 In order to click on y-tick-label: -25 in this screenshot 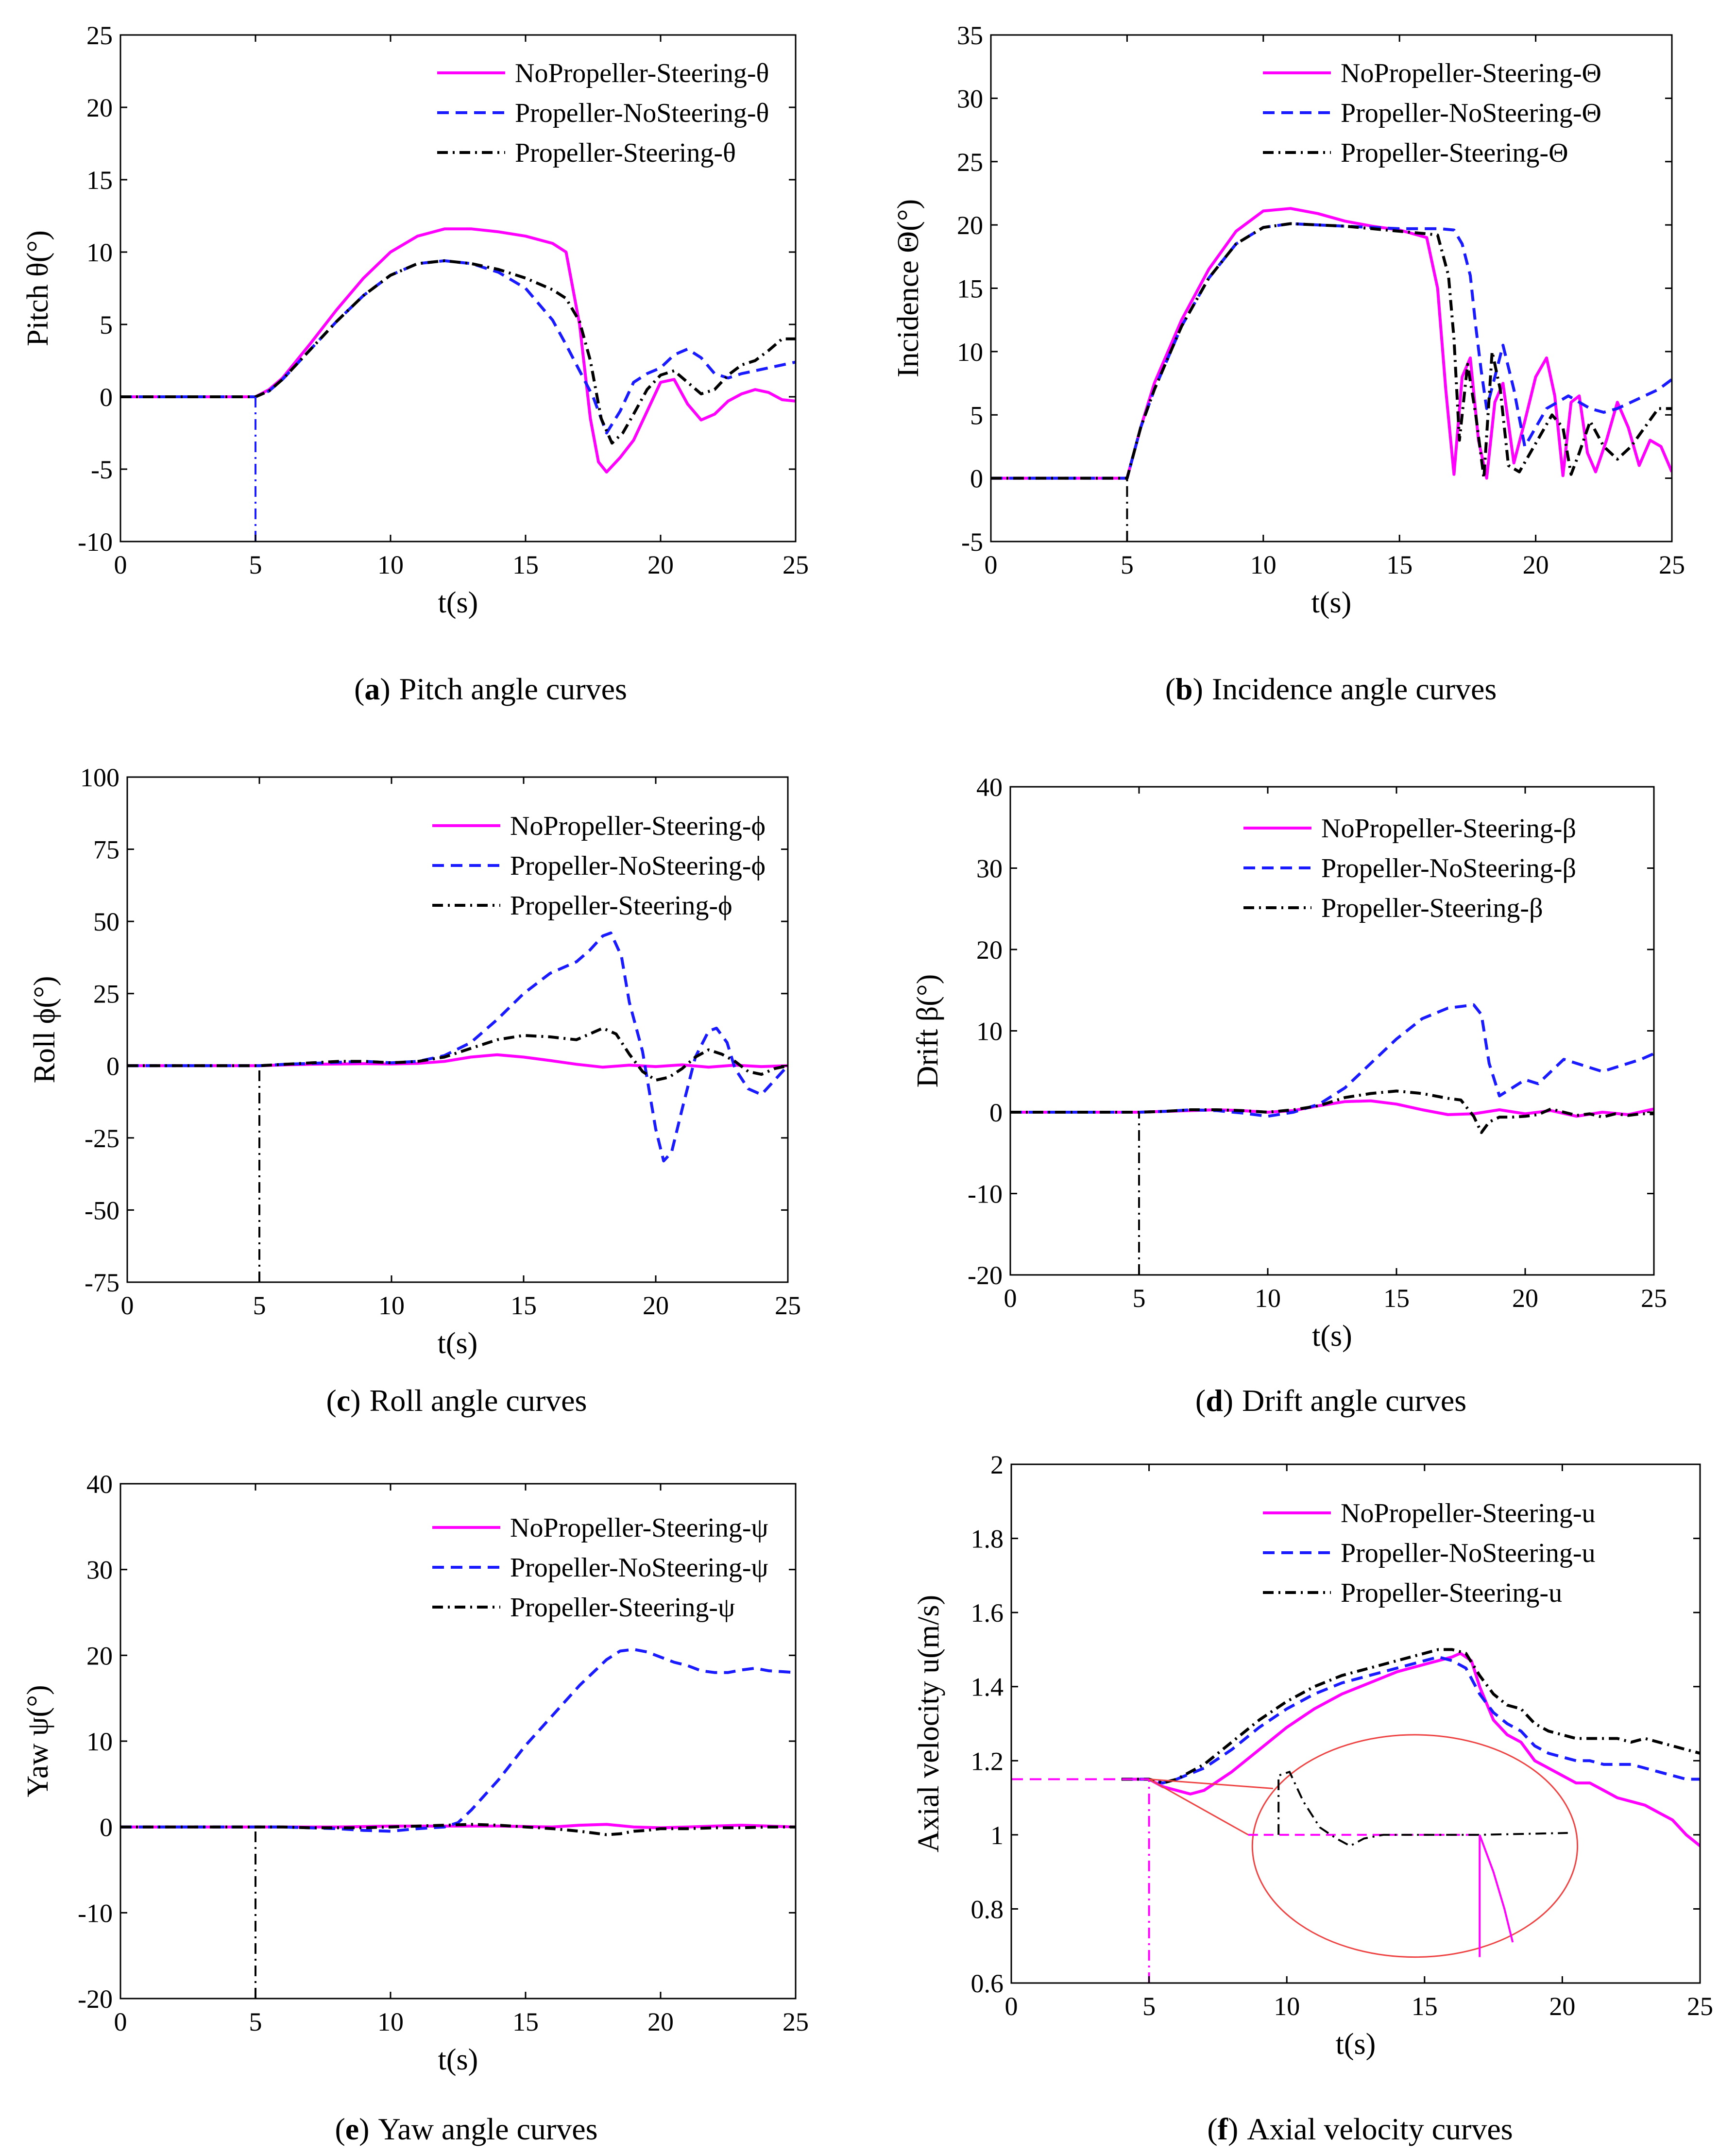, I will do `click(102, 1139)`.